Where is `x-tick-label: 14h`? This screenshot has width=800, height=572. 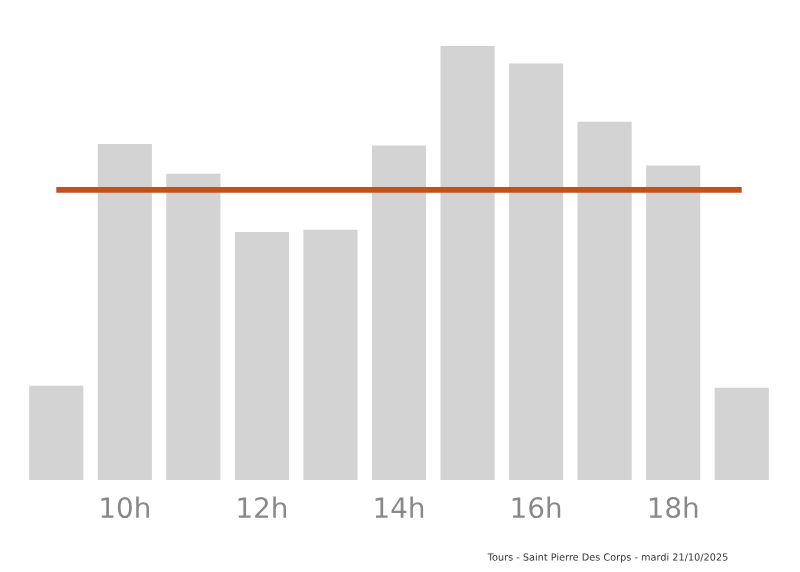
x-tick-label: 14h is located at coordinates (399, 507).